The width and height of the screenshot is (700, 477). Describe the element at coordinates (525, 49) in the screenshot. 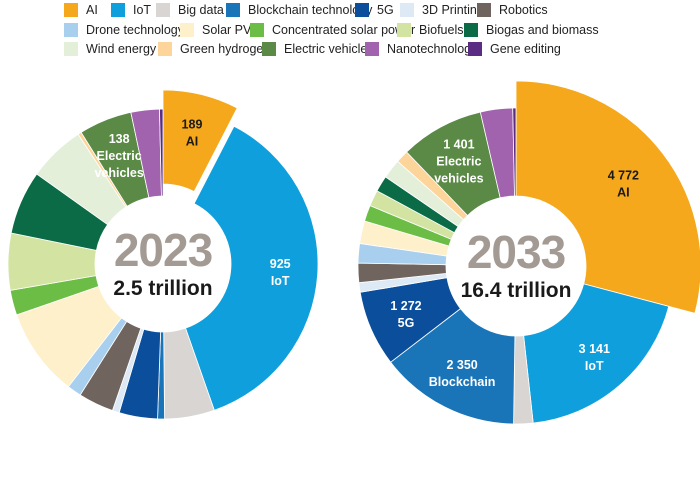

I see `legend-label: Gene editing` at that location.